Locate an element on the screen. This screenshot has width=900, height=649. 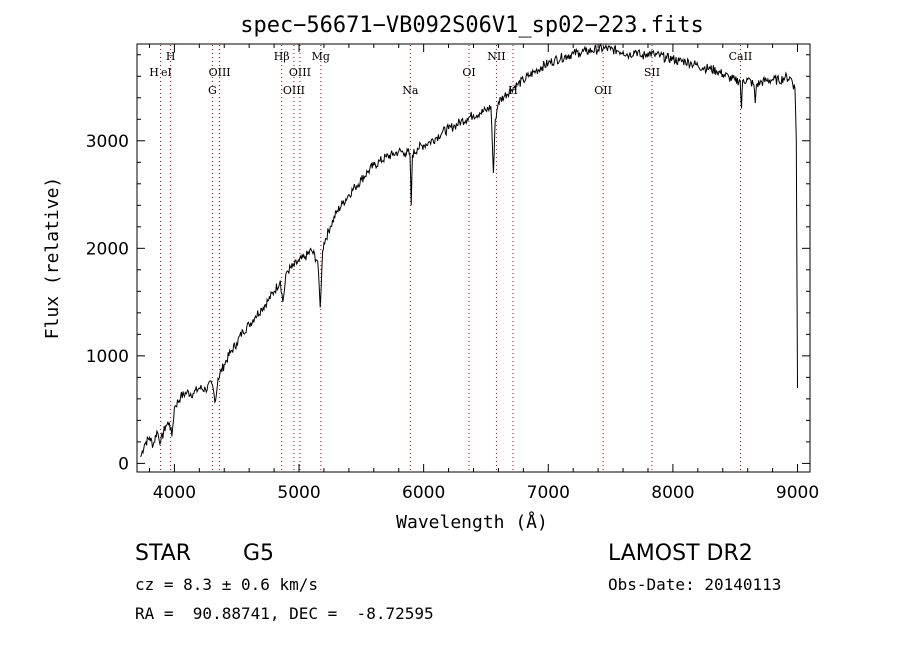
y-tick-label-2: 2000 is located at coordinates (107, 249).